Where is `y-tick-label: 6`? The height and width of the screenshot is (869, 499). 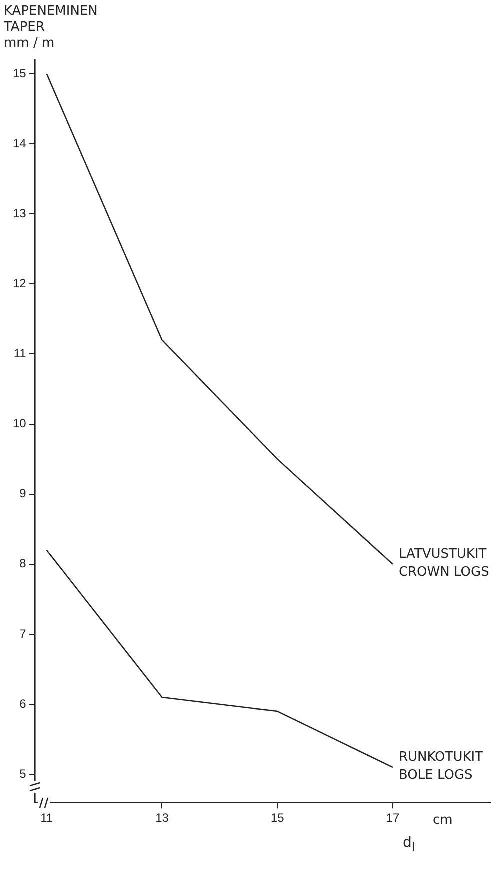 y-tick-label: 6 is located at coordinates (23, 703).